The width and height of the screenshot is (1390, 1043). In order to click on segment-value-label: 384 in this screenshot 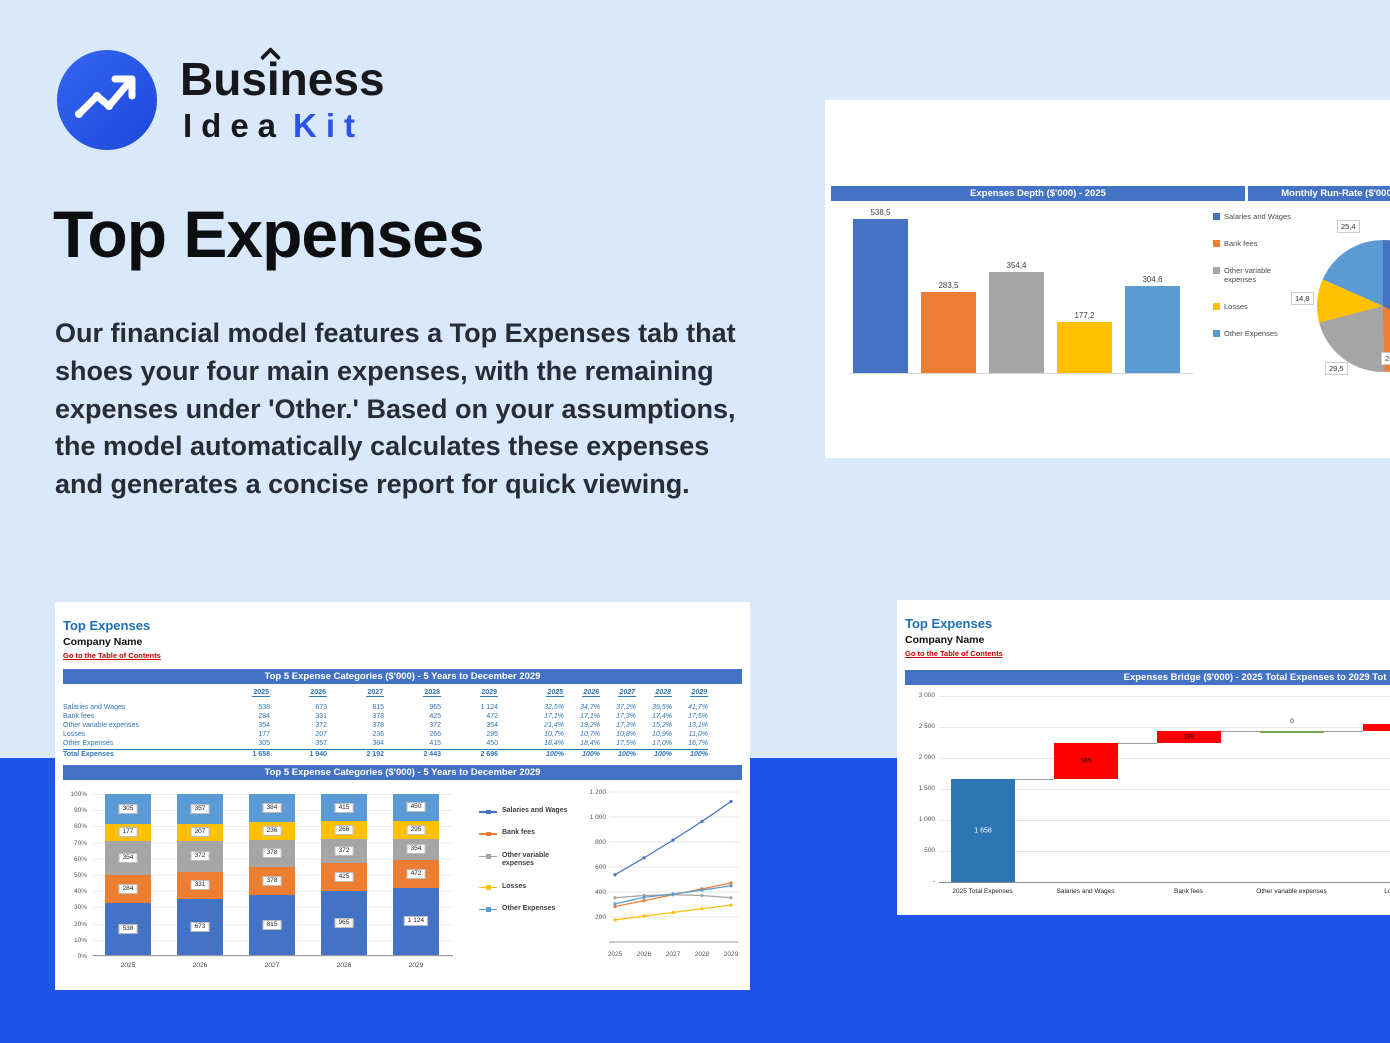, I will do `click(272, 808)`.